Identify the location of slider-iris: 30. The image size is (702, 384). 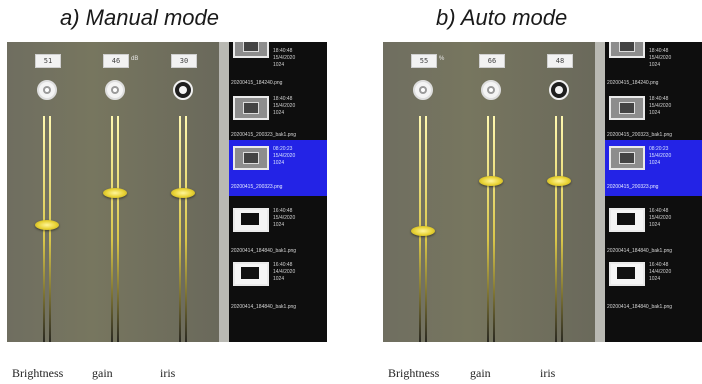
(185, 192).